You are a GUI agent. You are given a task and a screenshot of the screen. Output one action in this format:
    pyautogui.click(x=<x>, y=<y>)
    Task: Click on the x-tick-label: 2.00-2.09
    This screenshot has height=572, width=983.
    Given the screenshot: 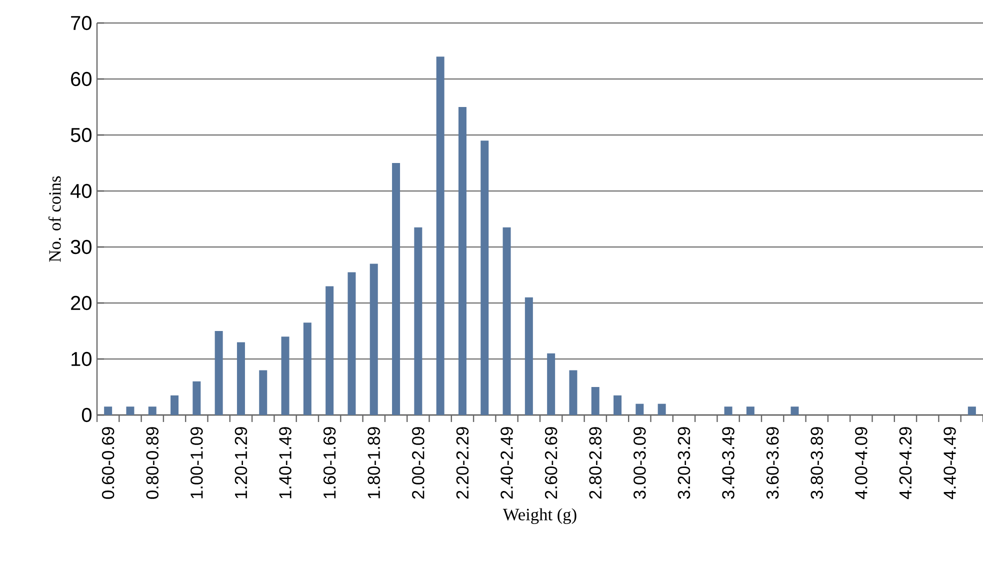 What is the action you would take?
    pyautogui.click(x=418, y=463)
    